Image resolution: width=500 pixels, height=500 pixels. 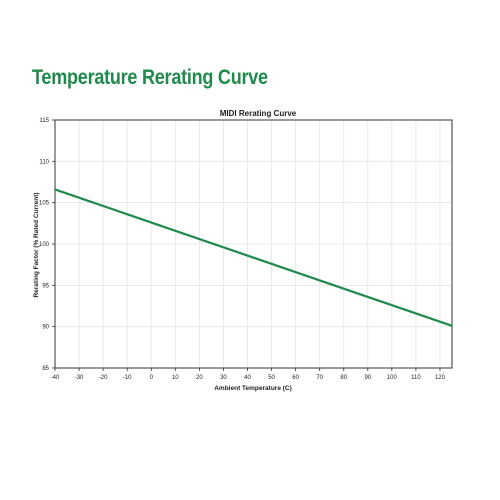 I want to click on x-tick-label: 70, so click(x=319, y=378).